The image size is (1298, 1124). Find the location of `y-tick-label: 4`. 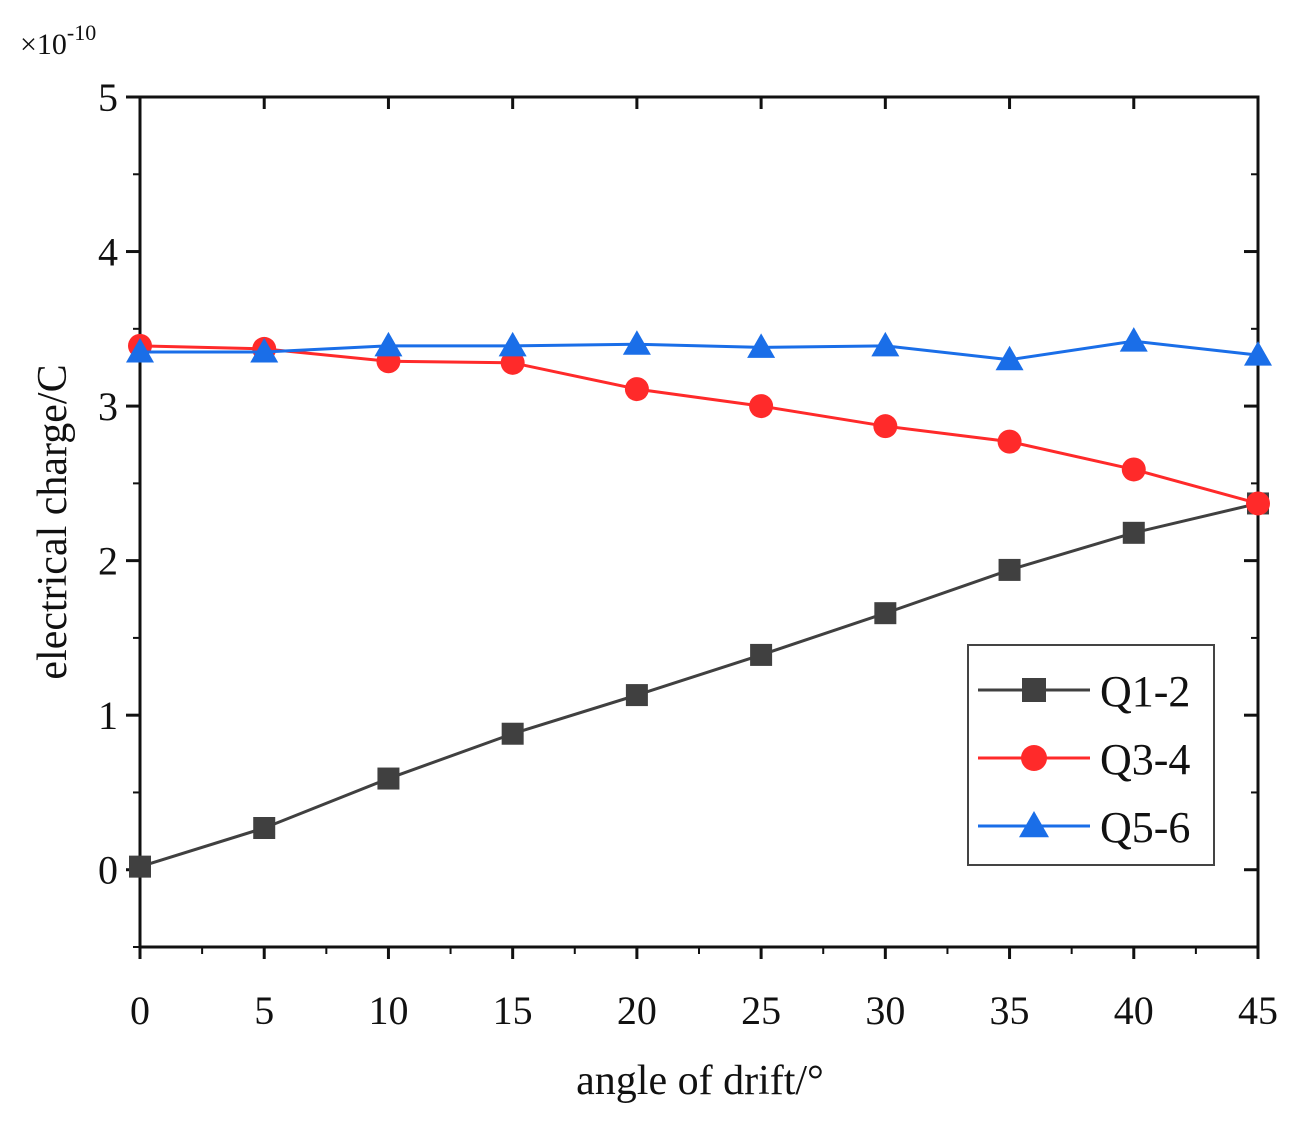

y-tick-label: 4 is located at coordinates (108, 252).